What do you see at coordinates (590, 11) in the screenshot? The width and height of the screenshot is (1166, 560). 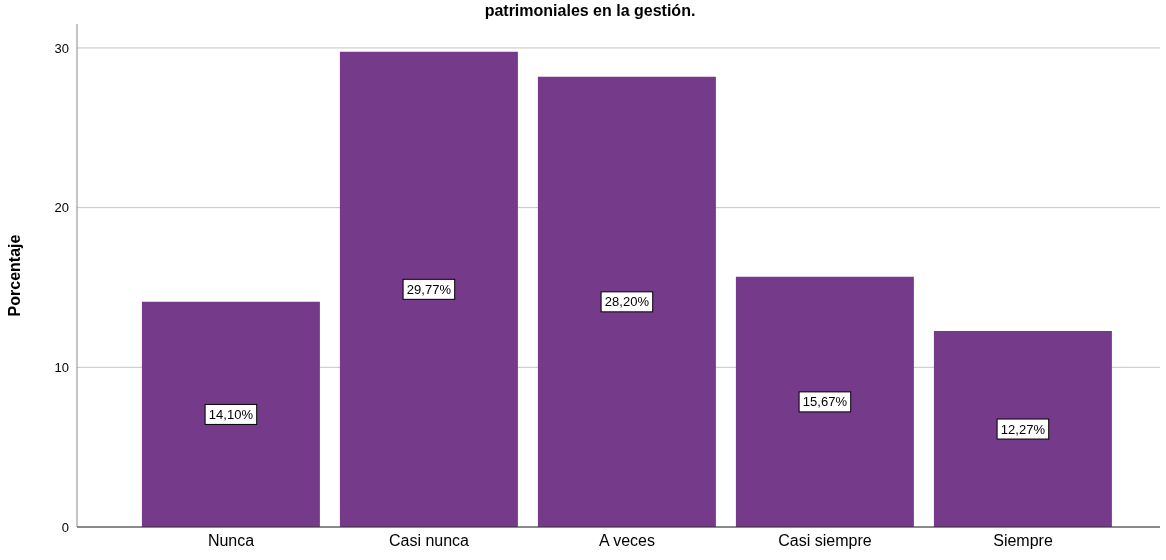 I see `chart-title: patrimoniales en la gestión.` at bounding box center [590, 11].